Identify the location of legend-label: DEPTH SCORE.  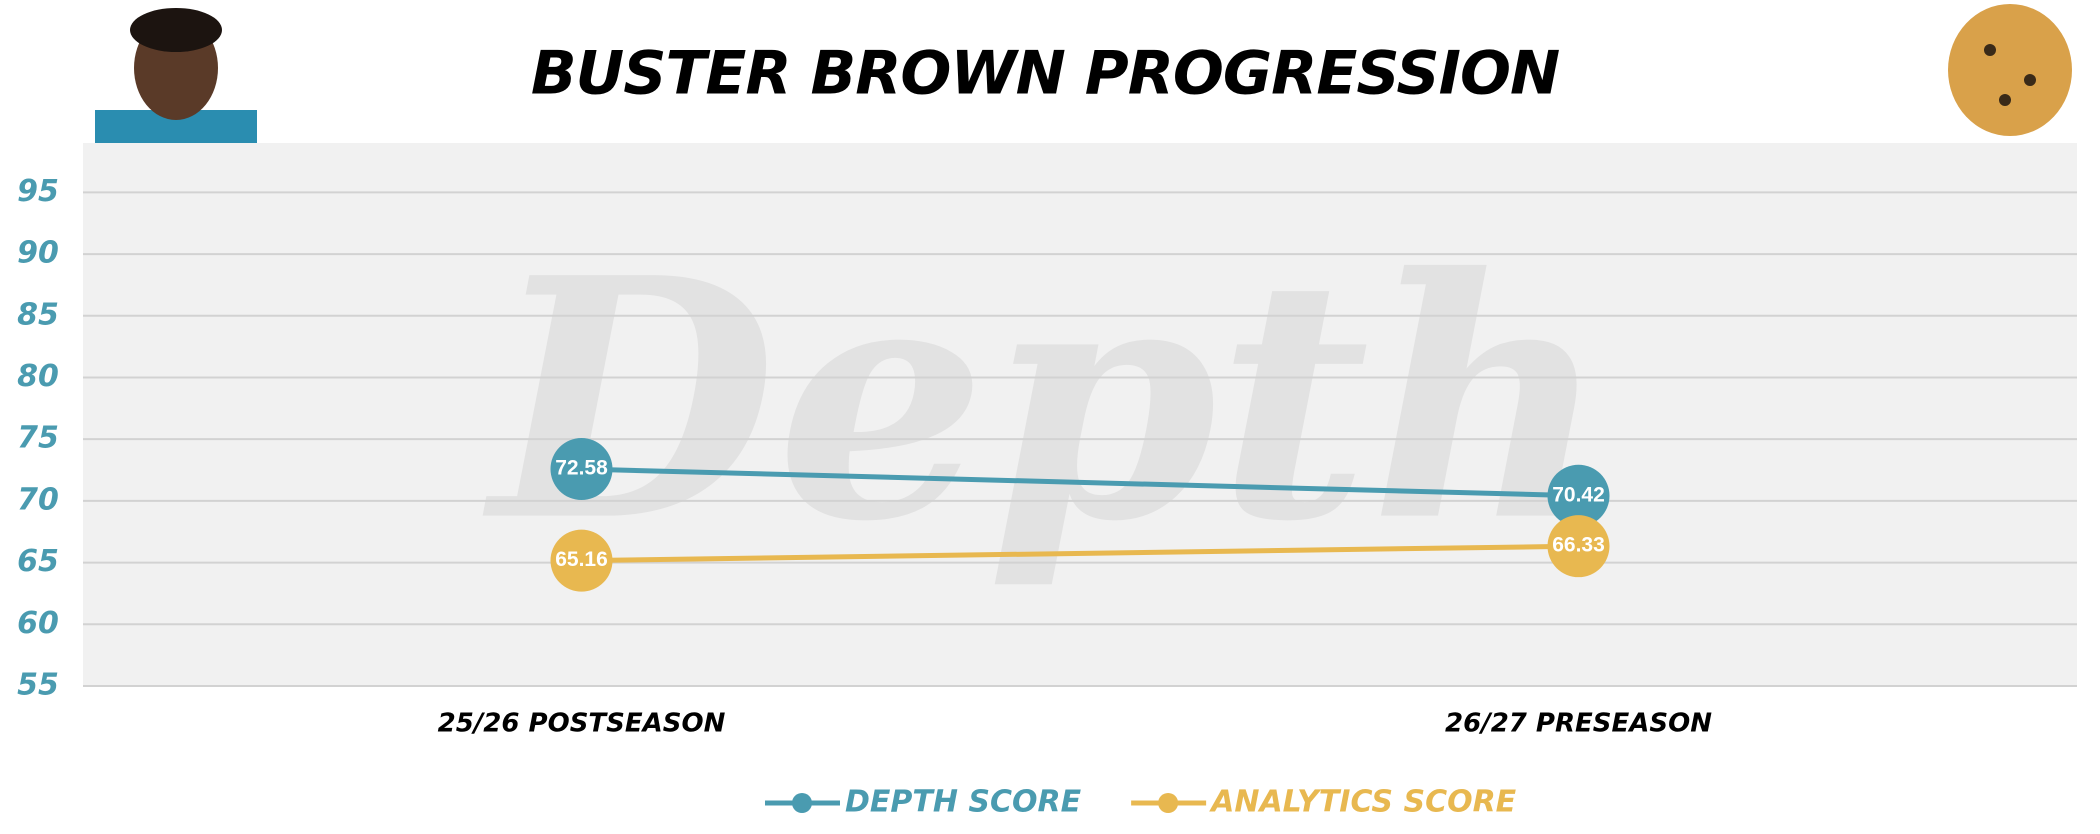
(963, 802).